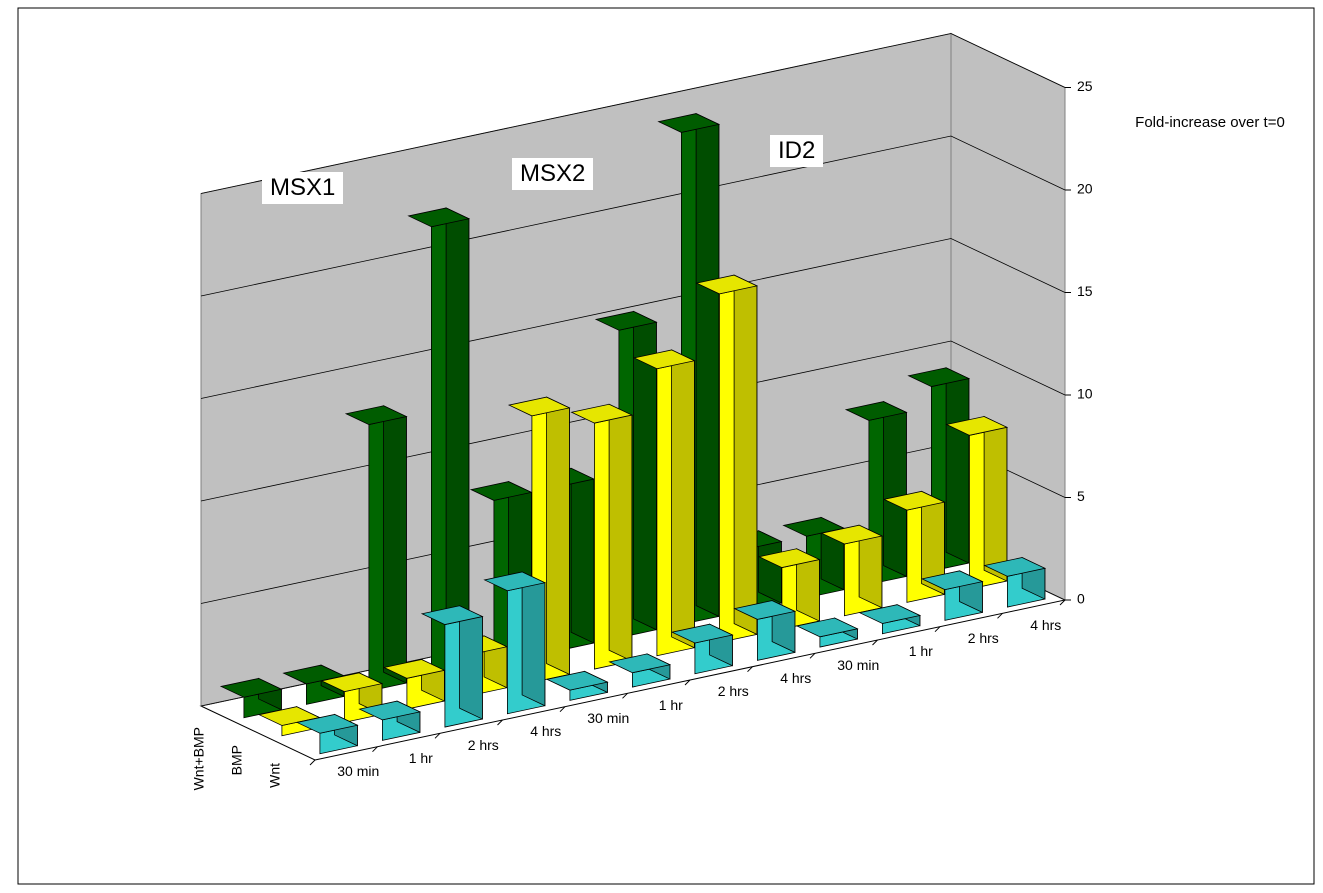 The width and height of the screenshot is (1323, 893). Describe the element at coordinates (1210, 122) in the screenshot. I see `y-axis-label: Fold-increase over t=0` at that location.